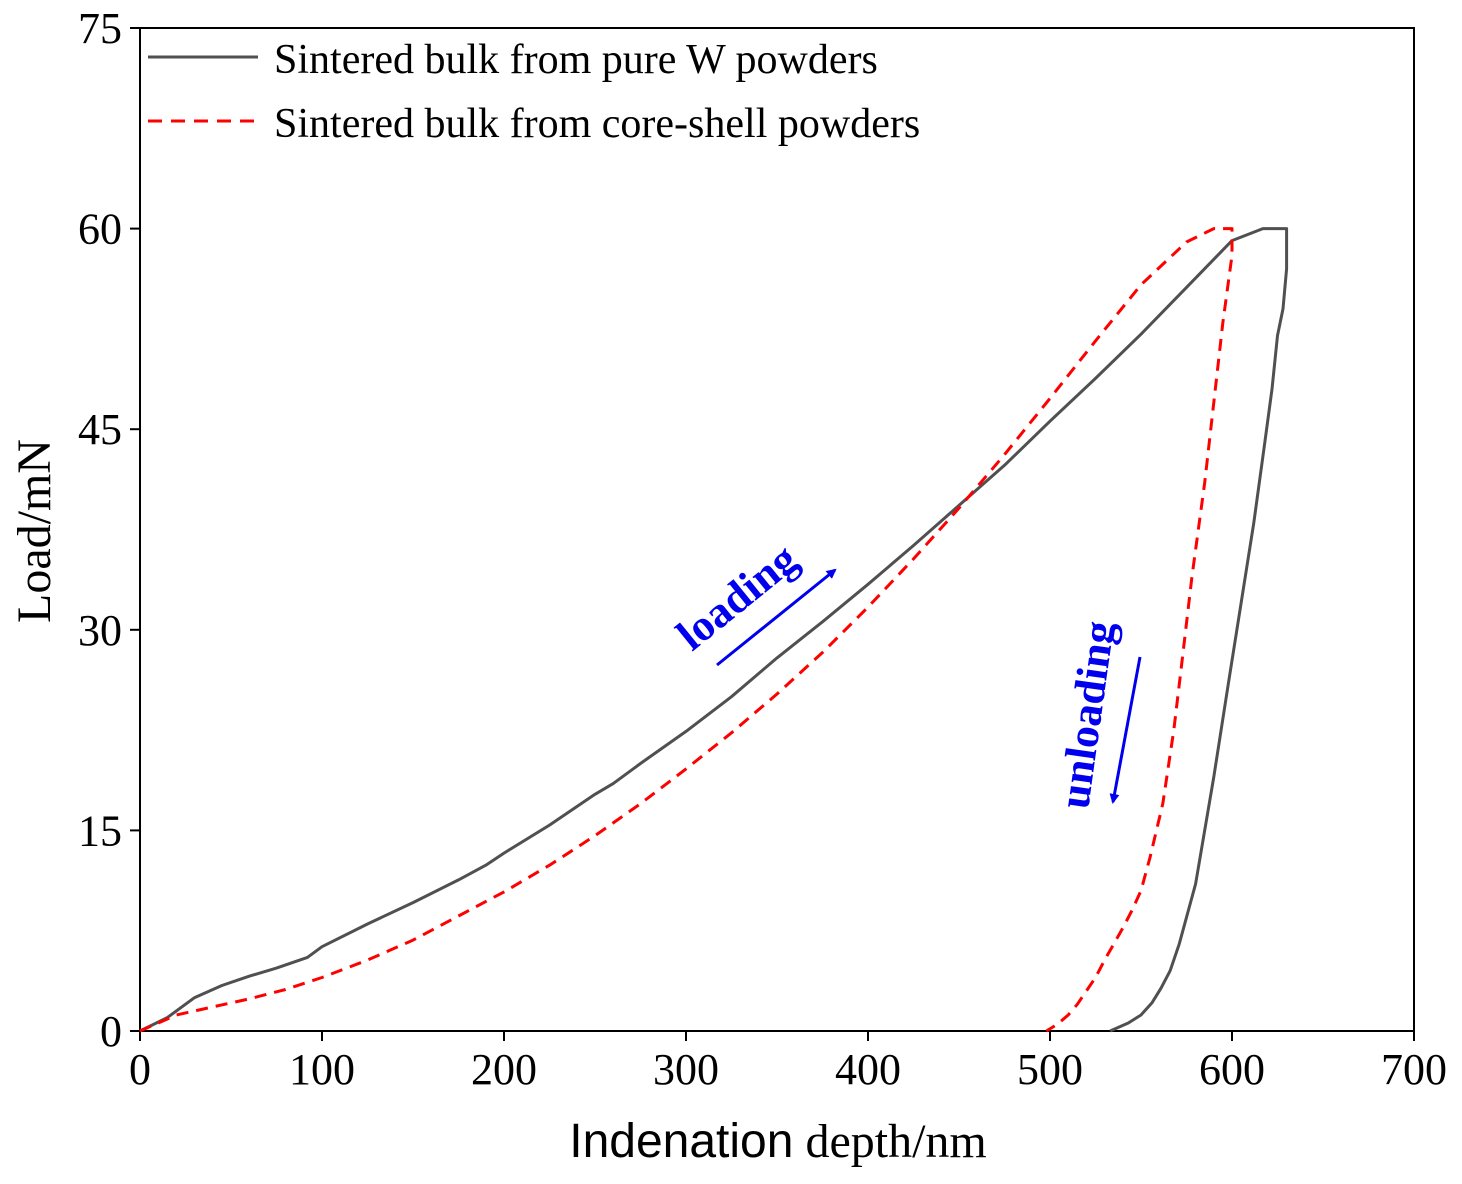  What do you see at coordinates (1232, 1069) in the screenshot?
I see `x-tick-label: 600` at bounding box center [1232, 1069].